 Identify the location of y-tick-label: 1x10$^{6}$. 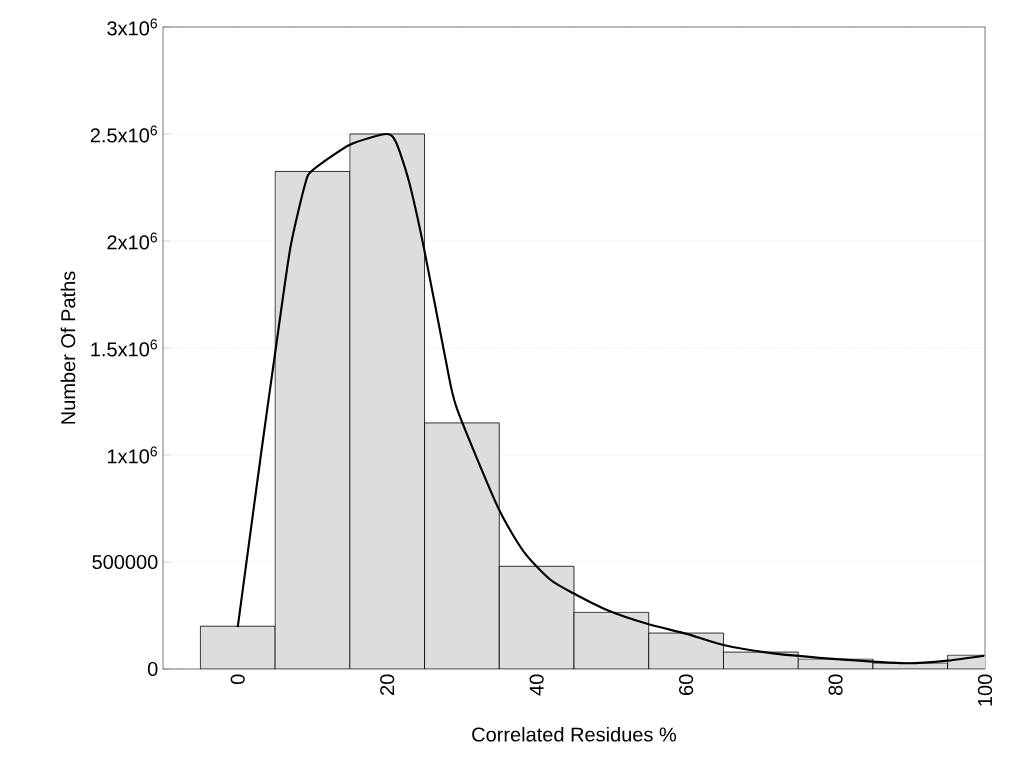
(132, 455).